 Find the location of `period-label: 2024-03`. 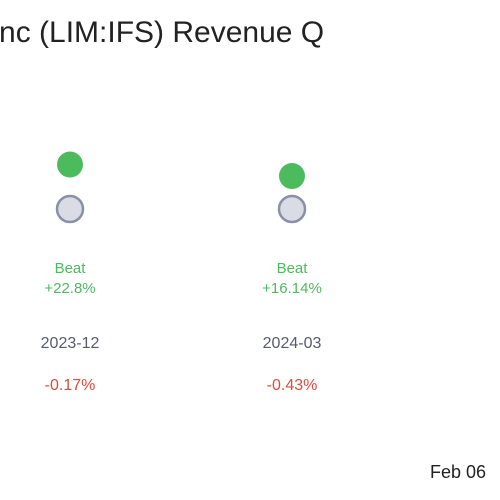

period-label: 2024-03 is located at coordinates (292, 343).